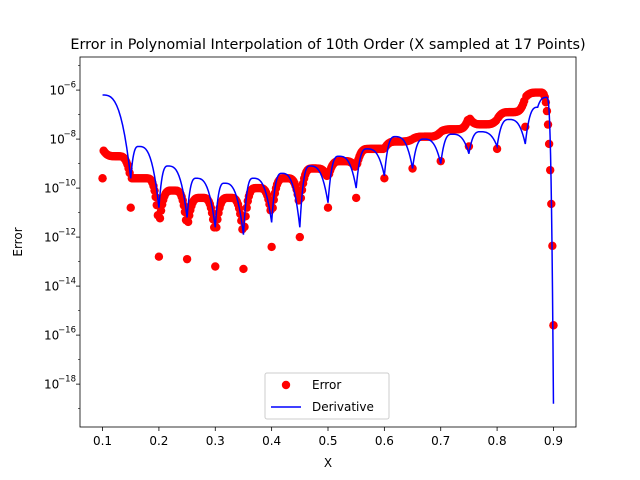 This screenshot has height=480, width=640. I want to click on y-tick-exponent: −10, so click(67, 184).